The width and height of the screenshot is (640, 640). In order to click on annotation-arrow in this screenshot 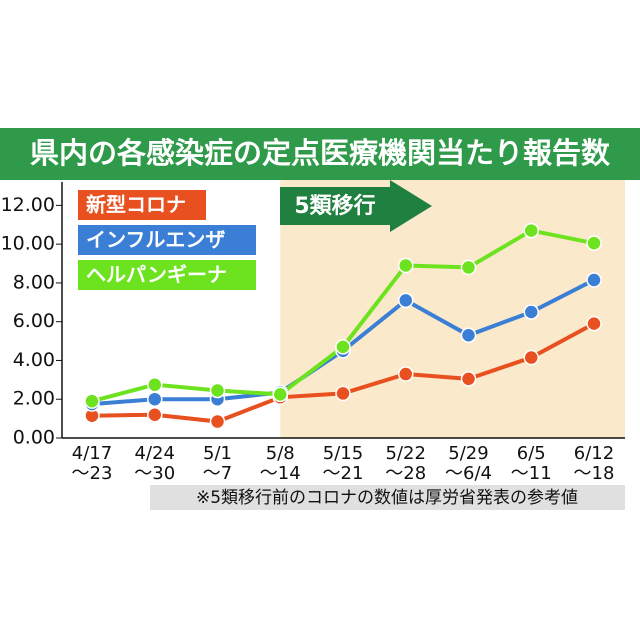, I will do `click(356, 206)`.